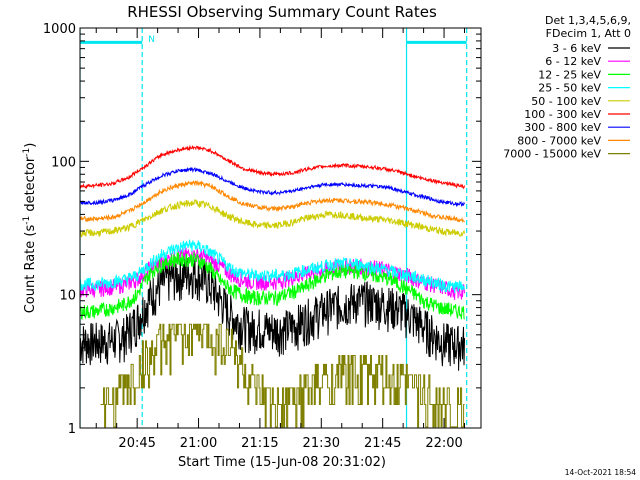  Describe the element at coordinates (552, 154) in the screenshot. I see `legend-label: 7000 - 15000 keV` at that location.